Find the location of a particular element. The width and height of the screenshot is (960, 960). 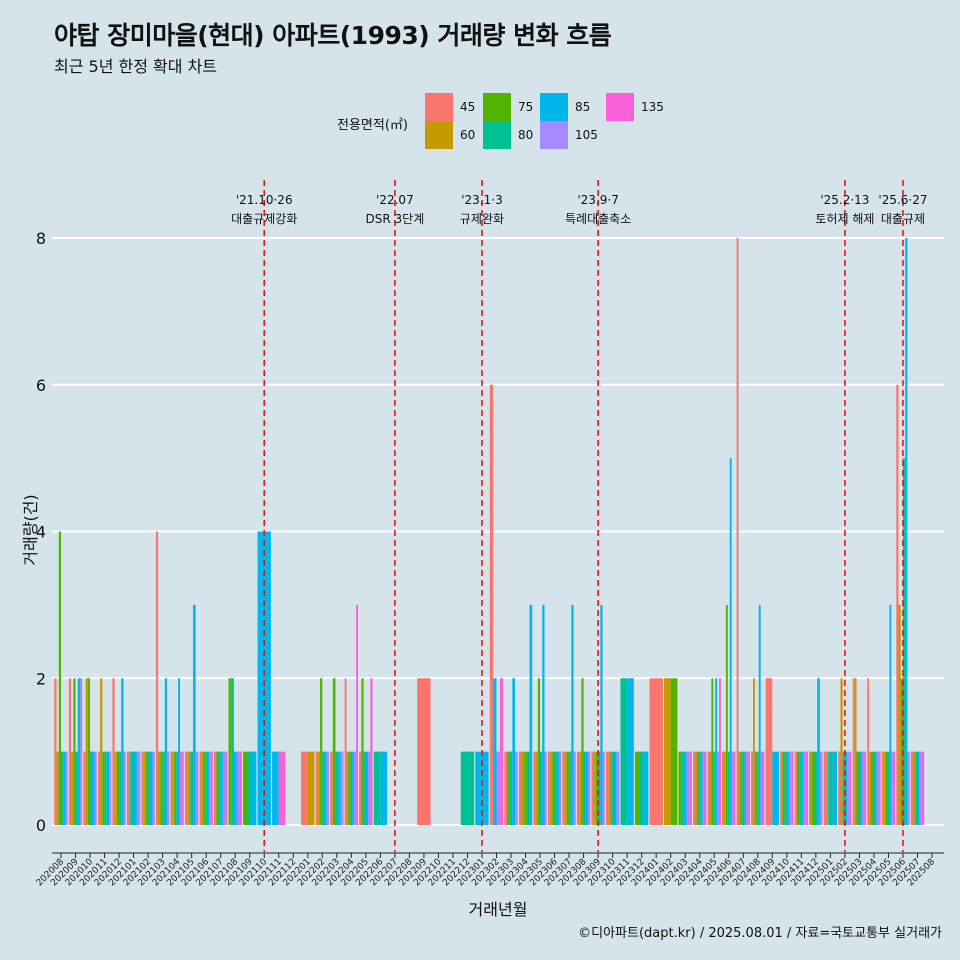

legend-item: 75 is located at coordinates (508, 107).